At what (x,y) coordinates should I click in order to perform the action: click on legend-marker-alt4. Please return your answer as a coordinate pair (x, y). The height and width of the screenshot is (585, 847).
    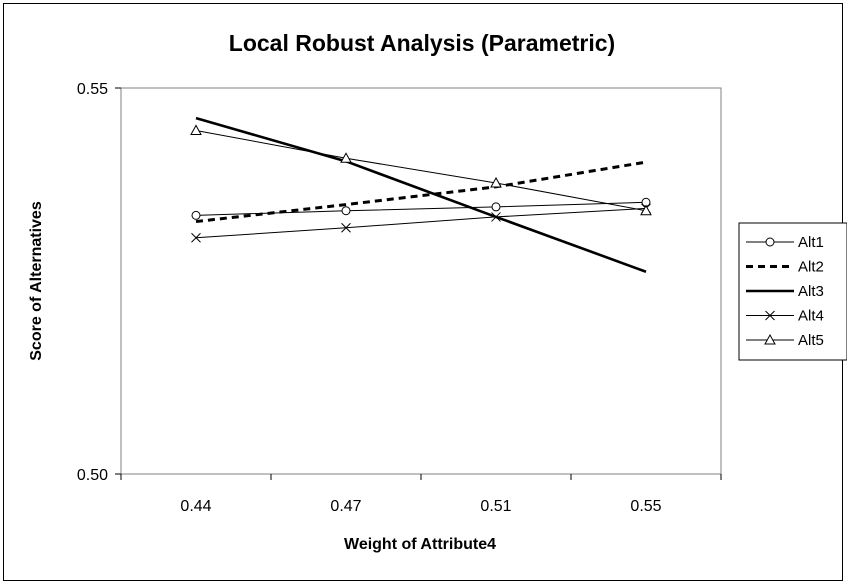
    Looking at the image, I should click on (770, 315).